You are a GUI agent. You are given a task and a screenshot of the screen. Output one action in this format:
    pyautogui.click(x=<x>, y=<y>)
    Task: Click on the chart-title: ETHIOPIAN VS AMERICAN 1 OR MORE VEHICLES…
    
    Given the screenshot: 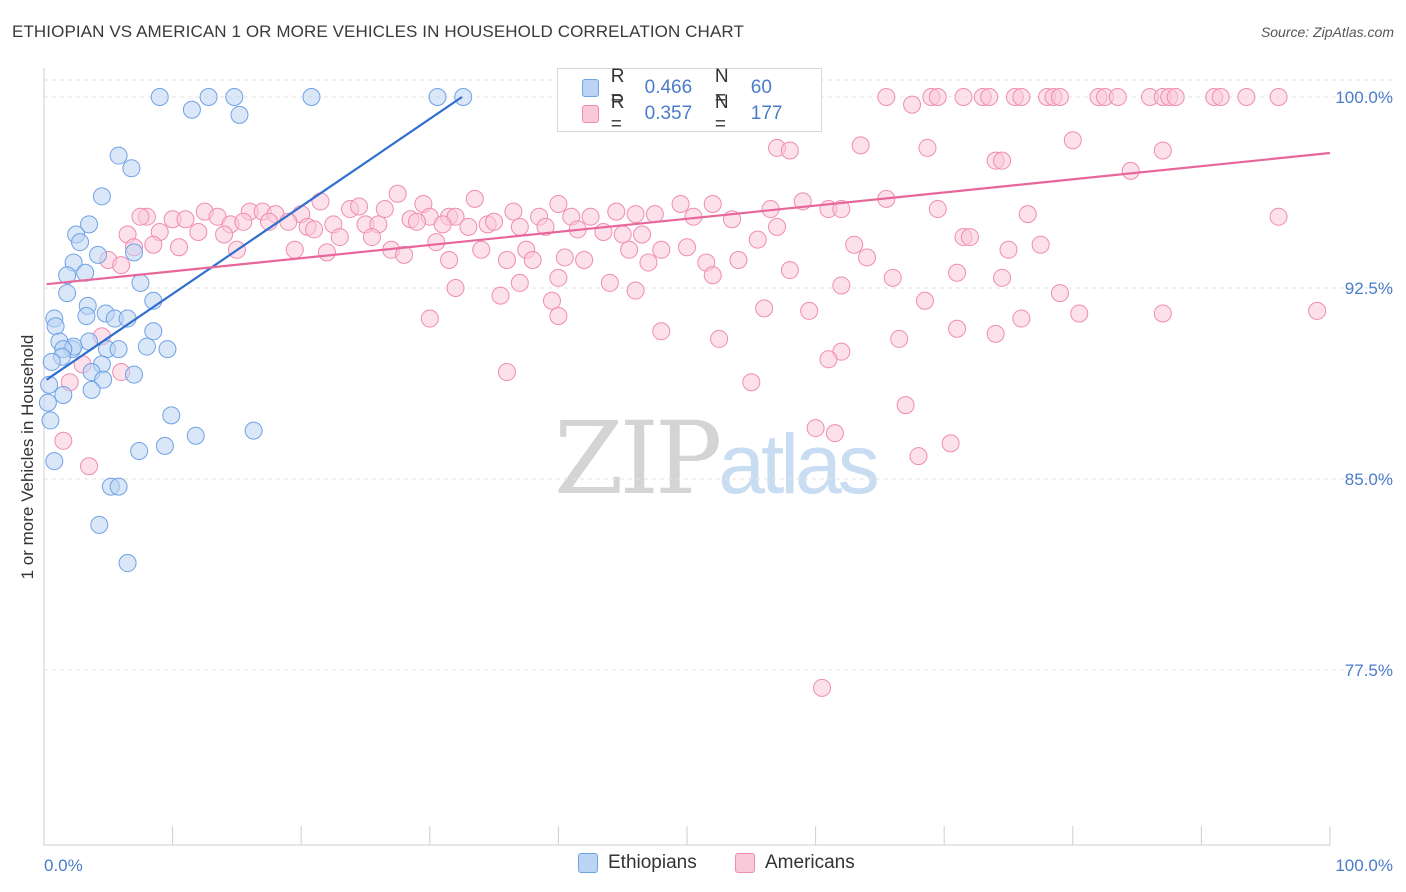 What is the action you would take?
    pyautogui.click(x=378, y=31)
    